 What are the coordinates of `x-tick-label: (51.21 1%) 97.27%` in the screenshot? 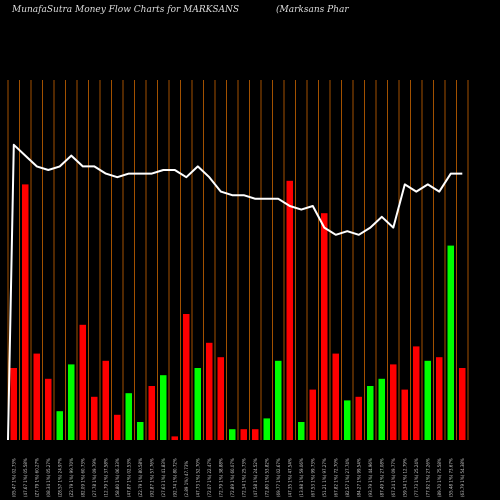 It's located at (324, 477).